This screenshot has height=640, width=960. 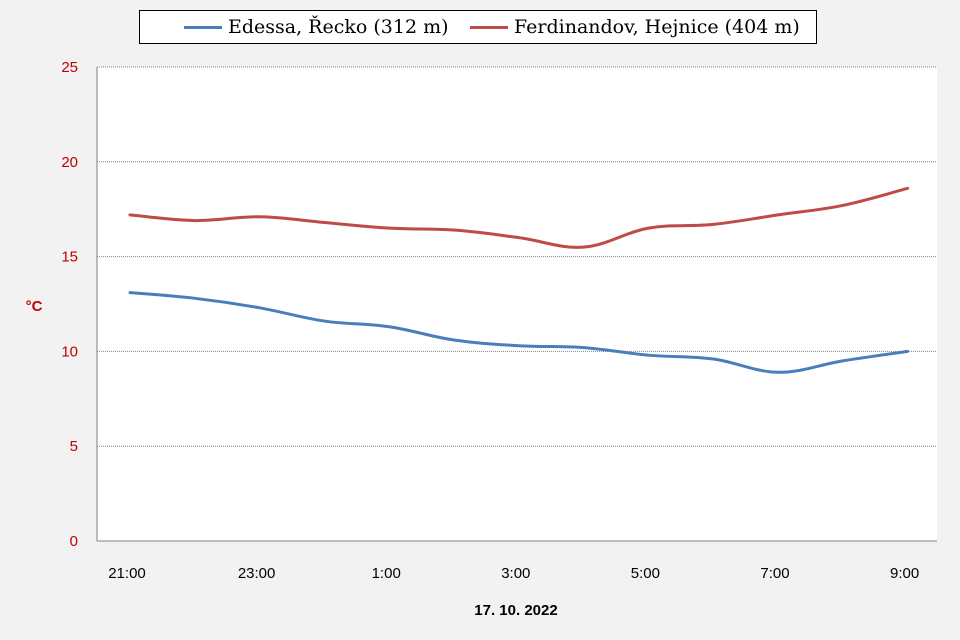 I want to click on y-axis-ticks: 0 5 10 15 20 25, so click(x=69, y=304).